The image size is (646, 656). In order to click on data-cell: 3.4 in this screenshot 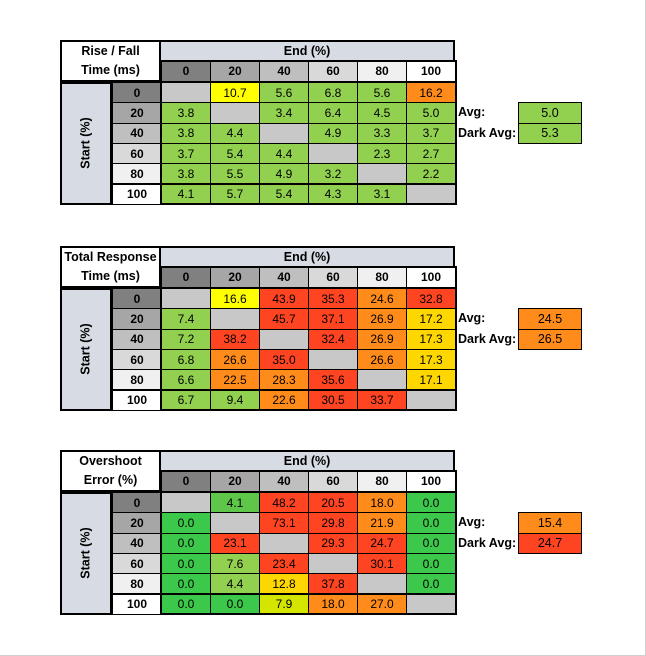, I will do `click(284, 113)`.